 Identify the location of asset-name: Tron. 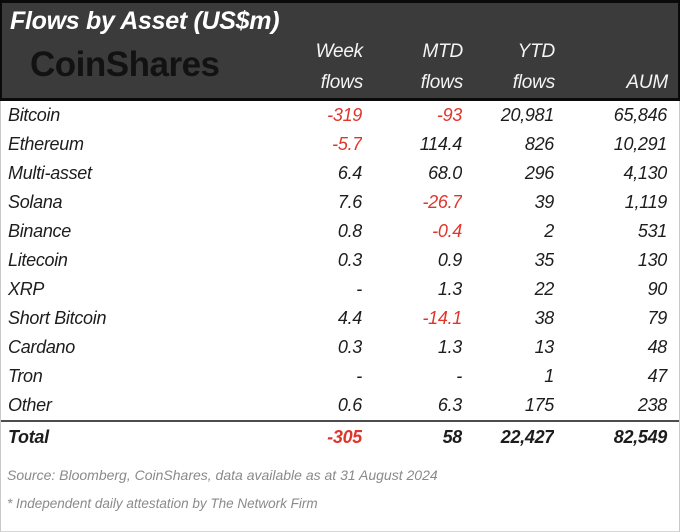
(25, 376).